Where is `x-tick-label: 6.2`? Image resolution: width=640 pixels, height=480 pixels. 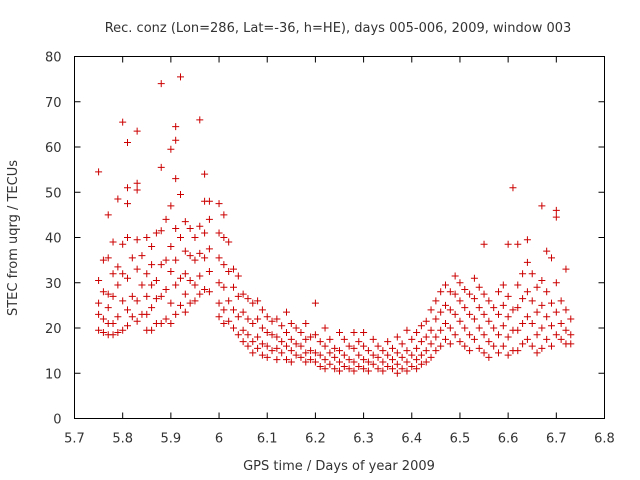 x-tick-label: 6.2 is located at coordinates (315, 439).